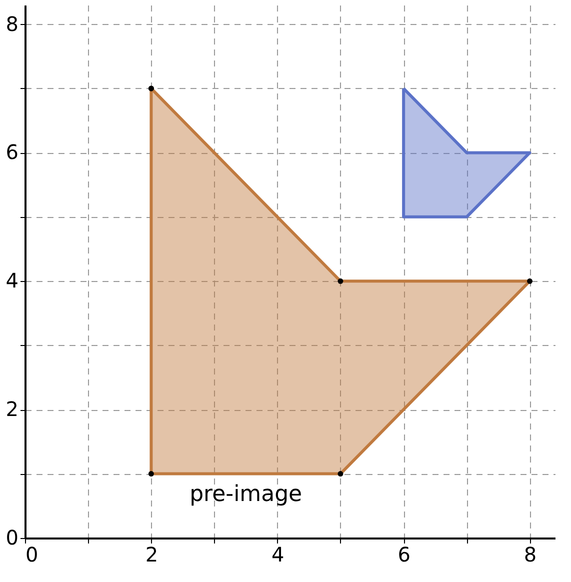  Describe the element at coordinates (530, 554) in the screenshot. I see `x-tick-label: 8` at that location.